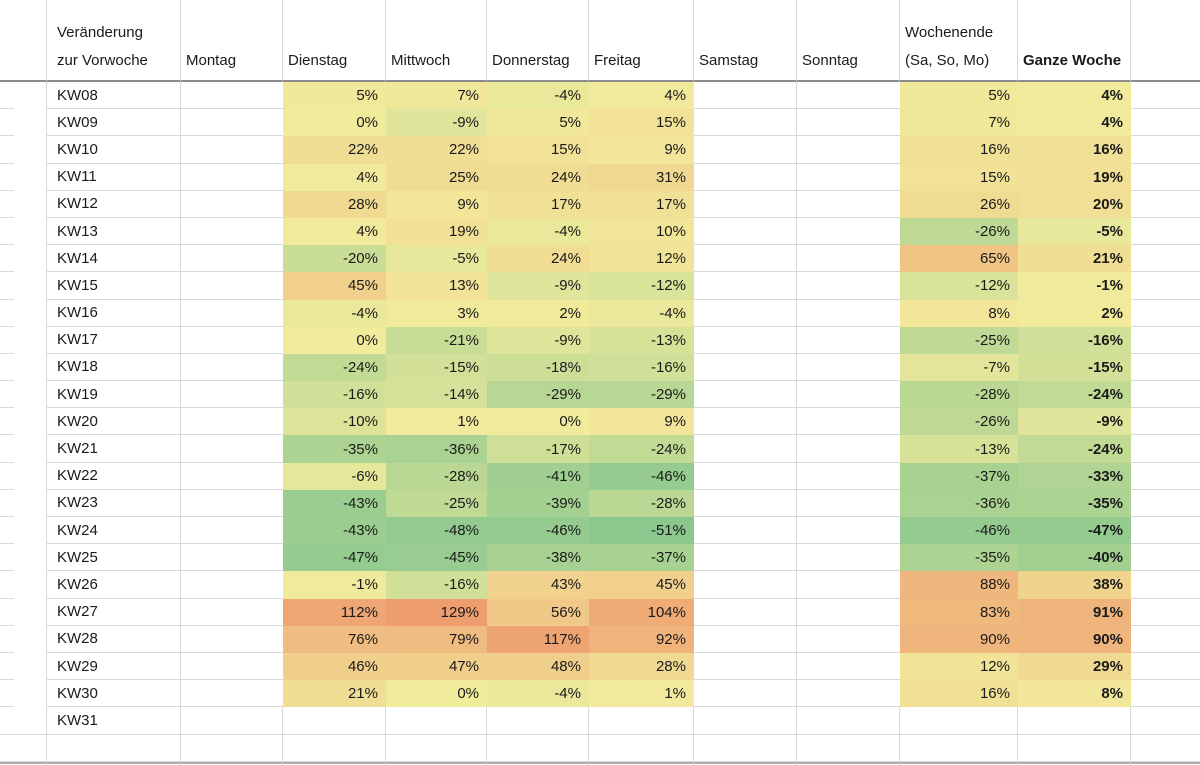  Describe the element at coordinates (1074, 150) in the screenshot. I see `cell-kw10-ganze-woche: 16%` at that location.